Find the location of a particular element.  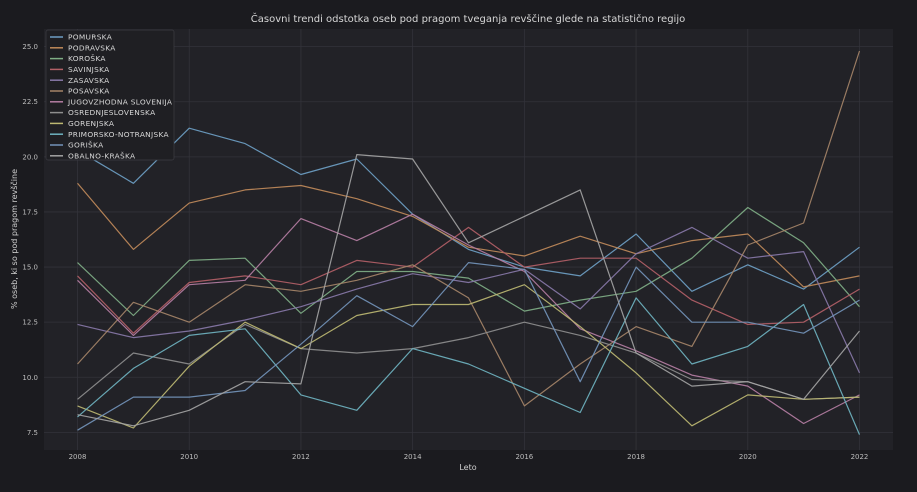

y-tick-label: 15.0 is located at coordinates (30, 268).